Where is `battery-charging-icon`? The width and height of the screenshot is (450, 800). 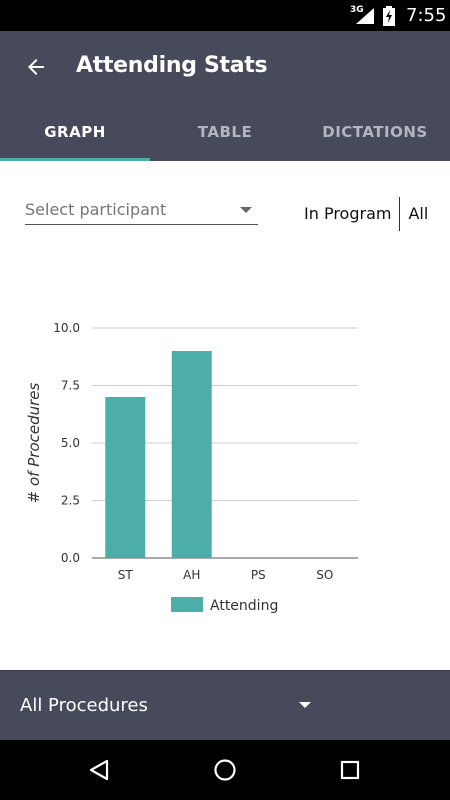
battery-charging-icon is located at coordinates (389, 16).